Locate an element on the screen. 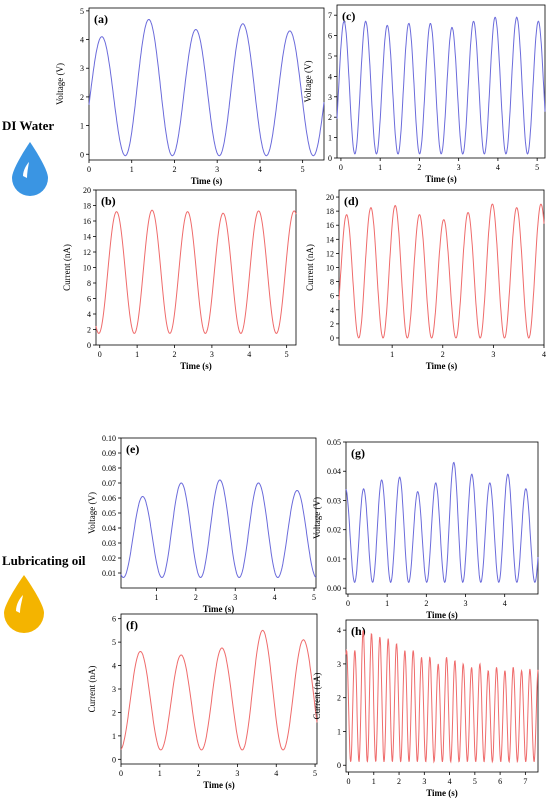  group-label-water: DI Water is located at coordinates (28, 125).